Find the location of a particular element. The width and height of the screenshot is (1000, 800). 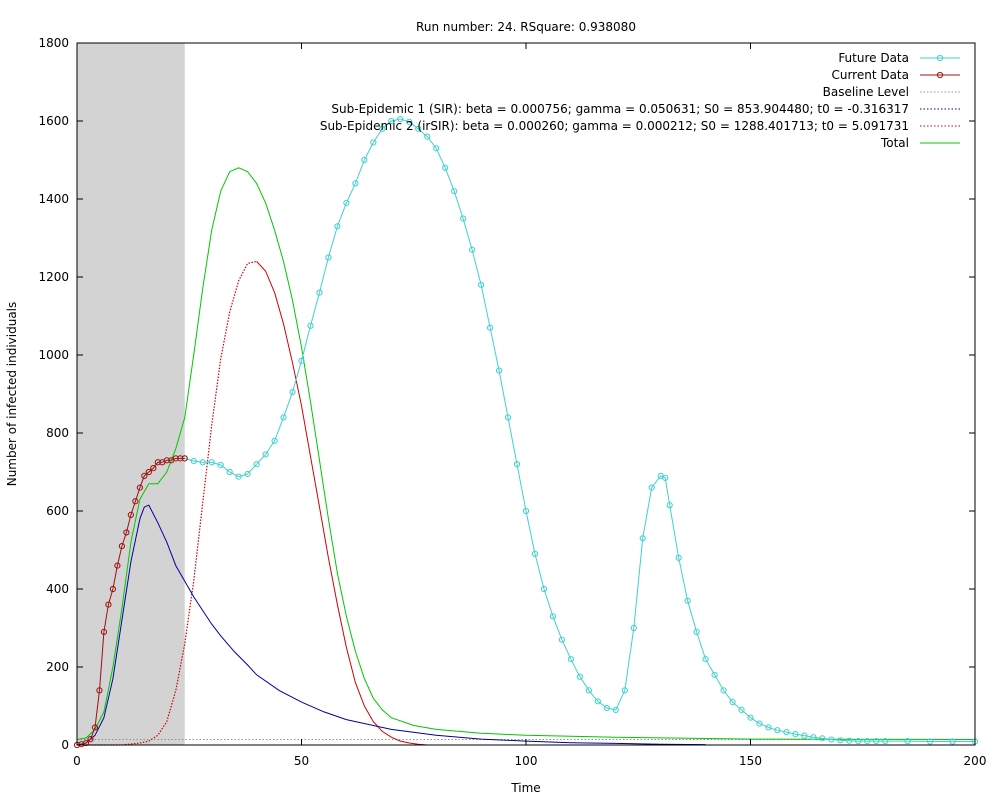

y-tick-label: 1800 is located at coordinates (53, 43).